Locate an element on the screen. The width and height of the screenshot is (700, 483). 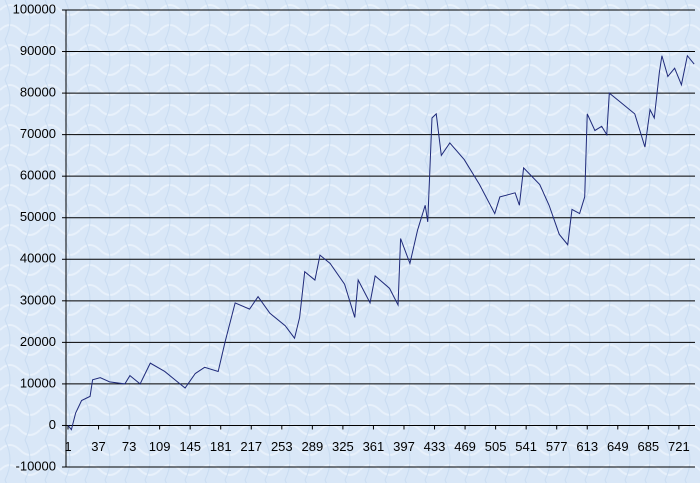
x-tick-label: 469 is located at coordinates (465, 446).